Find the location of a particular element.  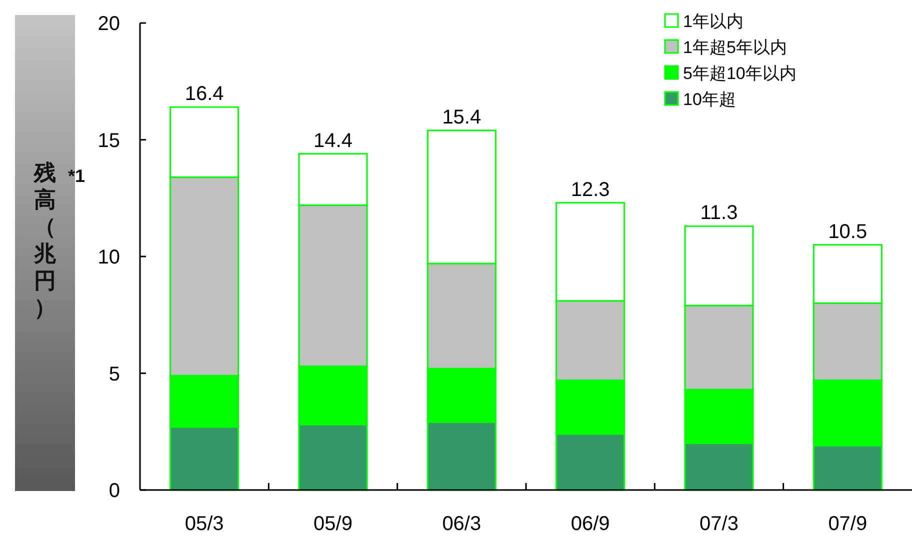

total-label: 11.3 is located at coordinates (719, 213).